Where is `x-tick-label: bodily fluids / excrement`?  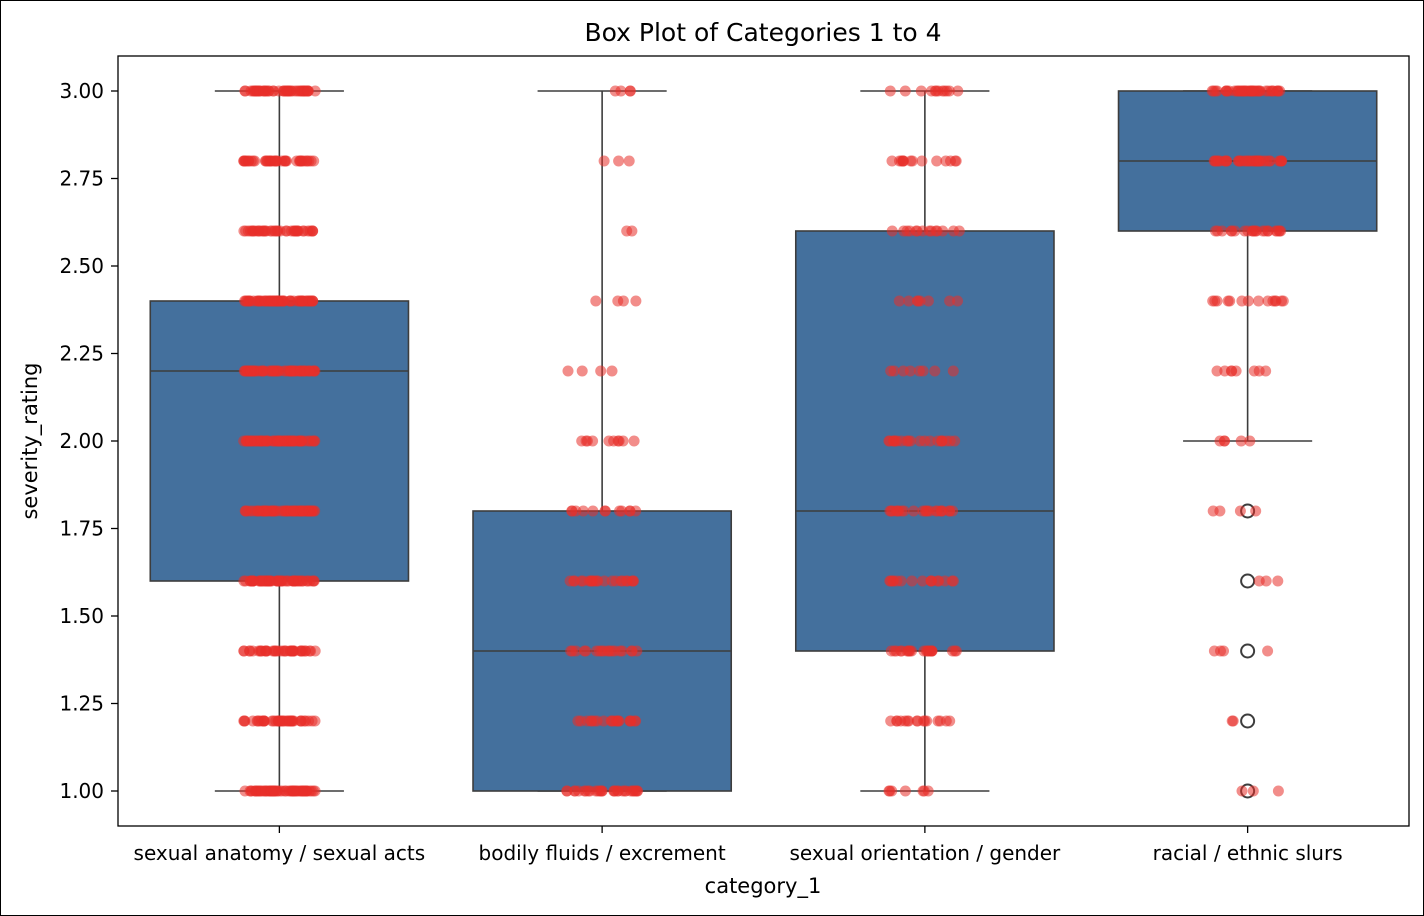
x-tick-label: bodily fluids / excrement is located at coordinates (602, 853).